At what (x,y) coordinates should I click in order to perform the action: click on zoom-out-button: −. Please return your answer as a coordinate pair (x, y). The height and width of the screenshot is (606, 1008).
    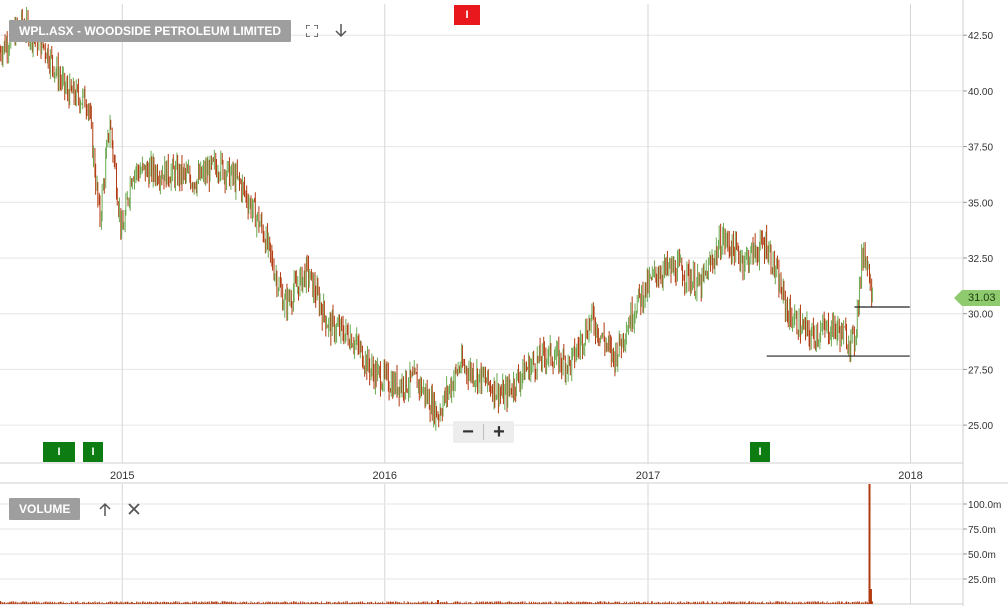
    Looking at the image, I should click on (468, 432).